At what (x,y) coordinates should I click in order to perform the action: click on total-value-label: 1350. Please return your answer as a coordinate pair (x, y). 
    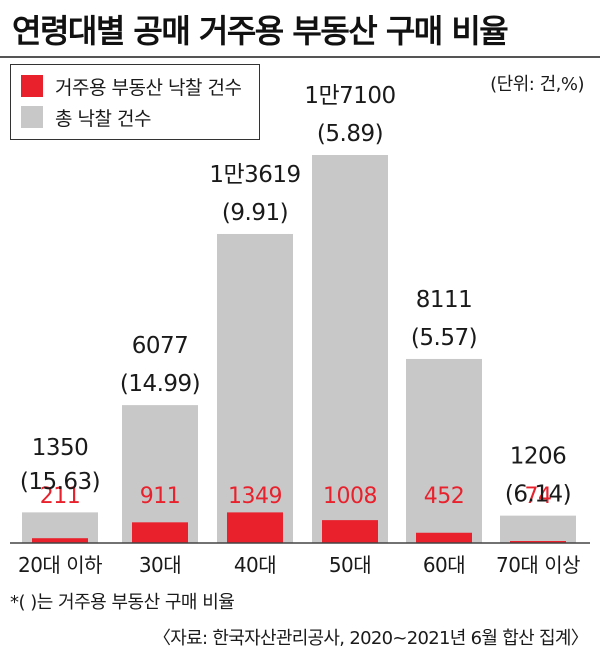
    Looking at the image, I should click on (60, 448).